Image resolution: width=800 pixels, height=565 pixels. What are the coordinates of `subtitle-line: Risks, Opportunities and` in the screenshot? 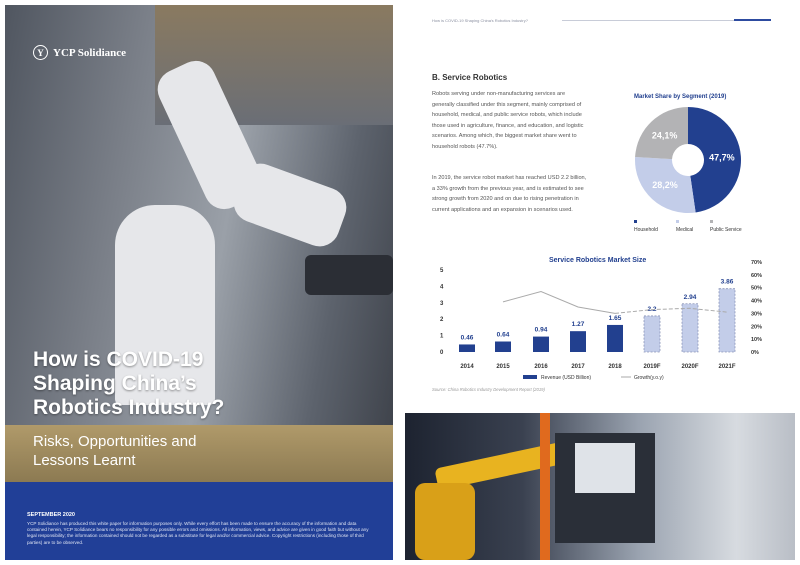 It's located at (115, 441).